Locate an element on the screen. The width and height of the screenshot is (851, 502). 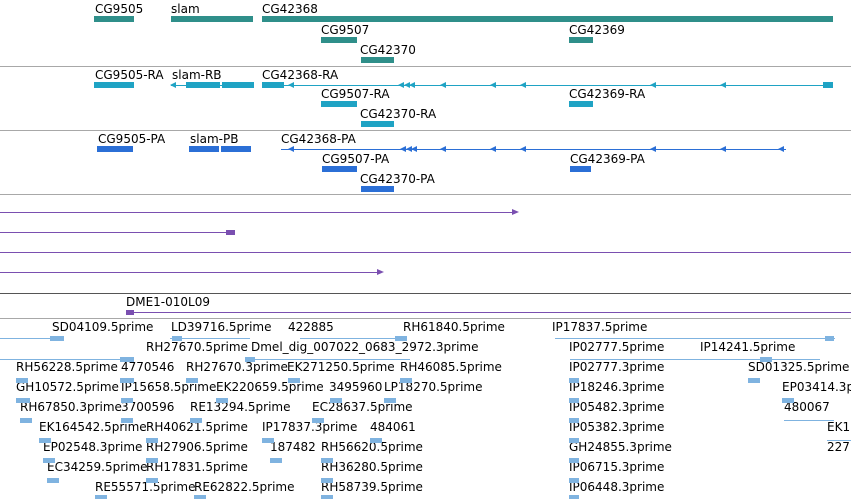
cds-label: slam-PB is located at coordinates (214, 139).